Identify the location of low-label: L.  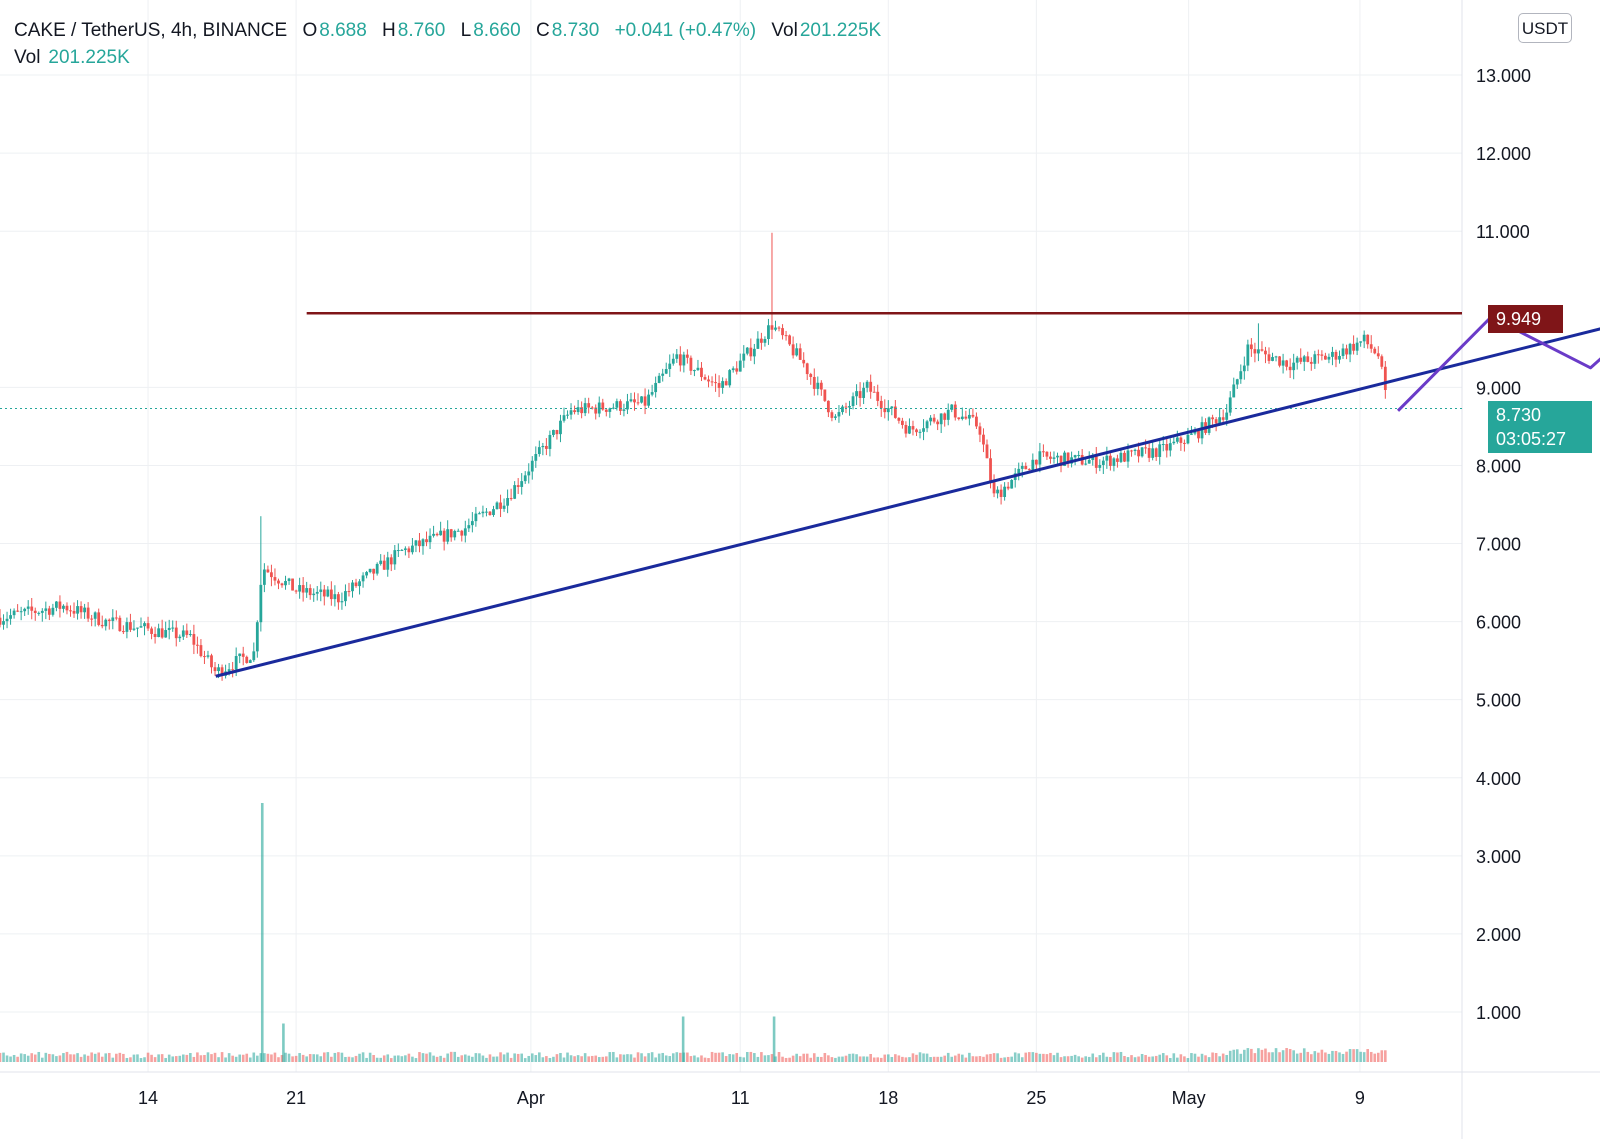
(466, 30).